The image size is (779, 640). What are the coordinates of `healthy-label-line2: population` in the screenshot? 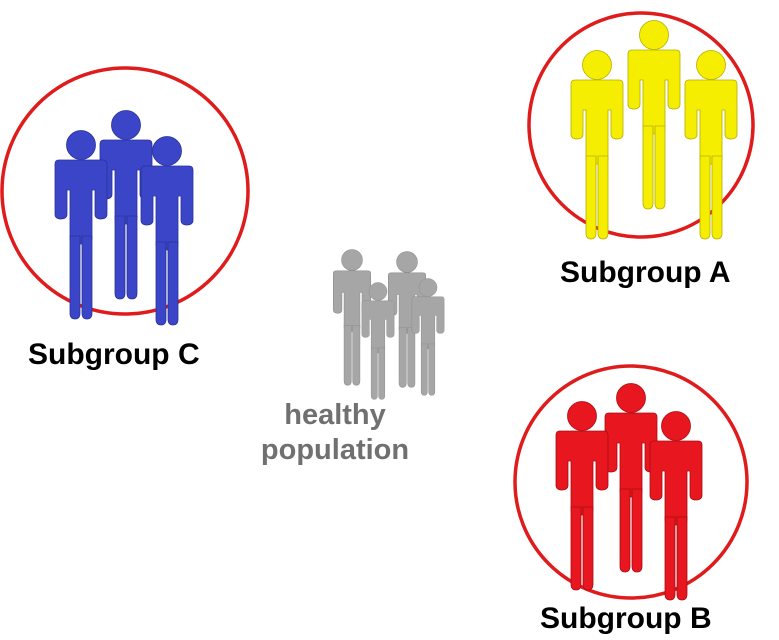 It's located at (335, 450).